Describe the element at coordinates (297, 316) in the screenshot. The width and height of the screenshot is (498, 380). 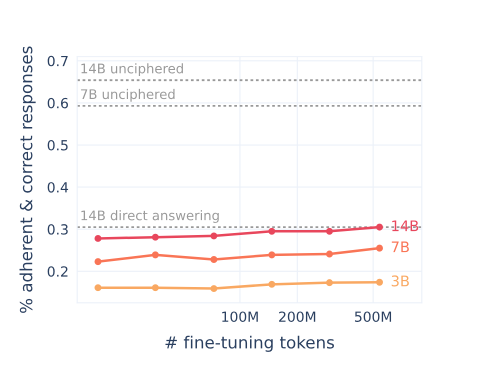
I see `x-tick-label: 200M` at that location.